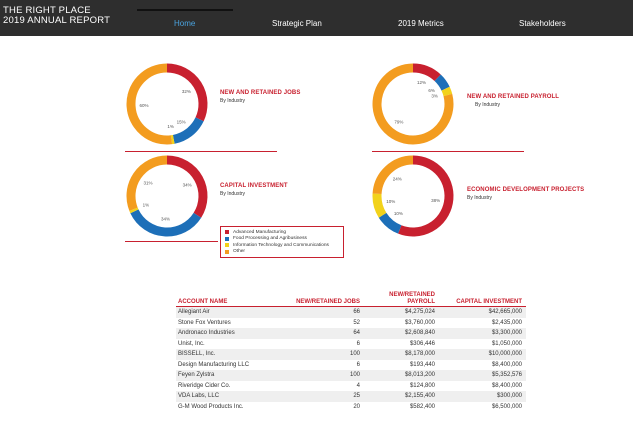 The image size is (633, 428). Describe the element at coordinates (401, 312) in the screenshot. I see `payroll-cell: $4,275,024` at that location.